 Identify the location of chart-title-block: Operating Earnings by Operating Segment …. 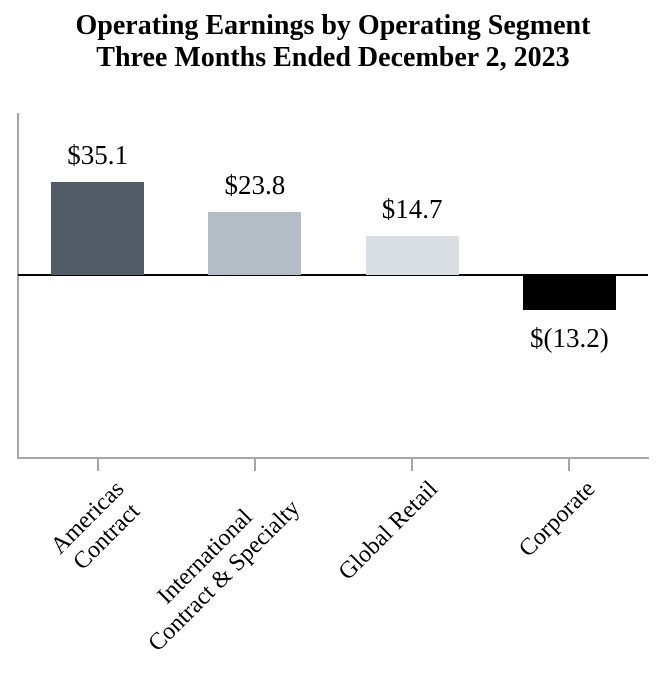
(333, 42).